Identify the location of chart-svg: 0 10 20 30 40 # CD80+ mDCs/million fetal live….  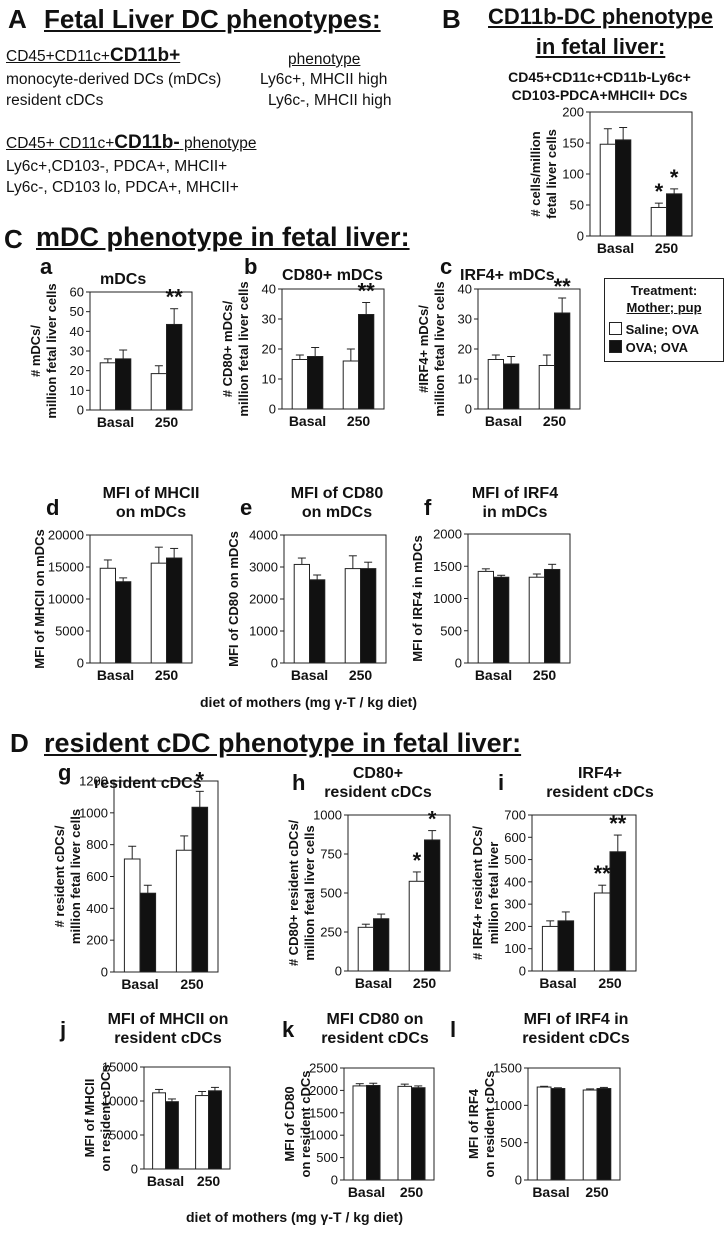
(302, 354).